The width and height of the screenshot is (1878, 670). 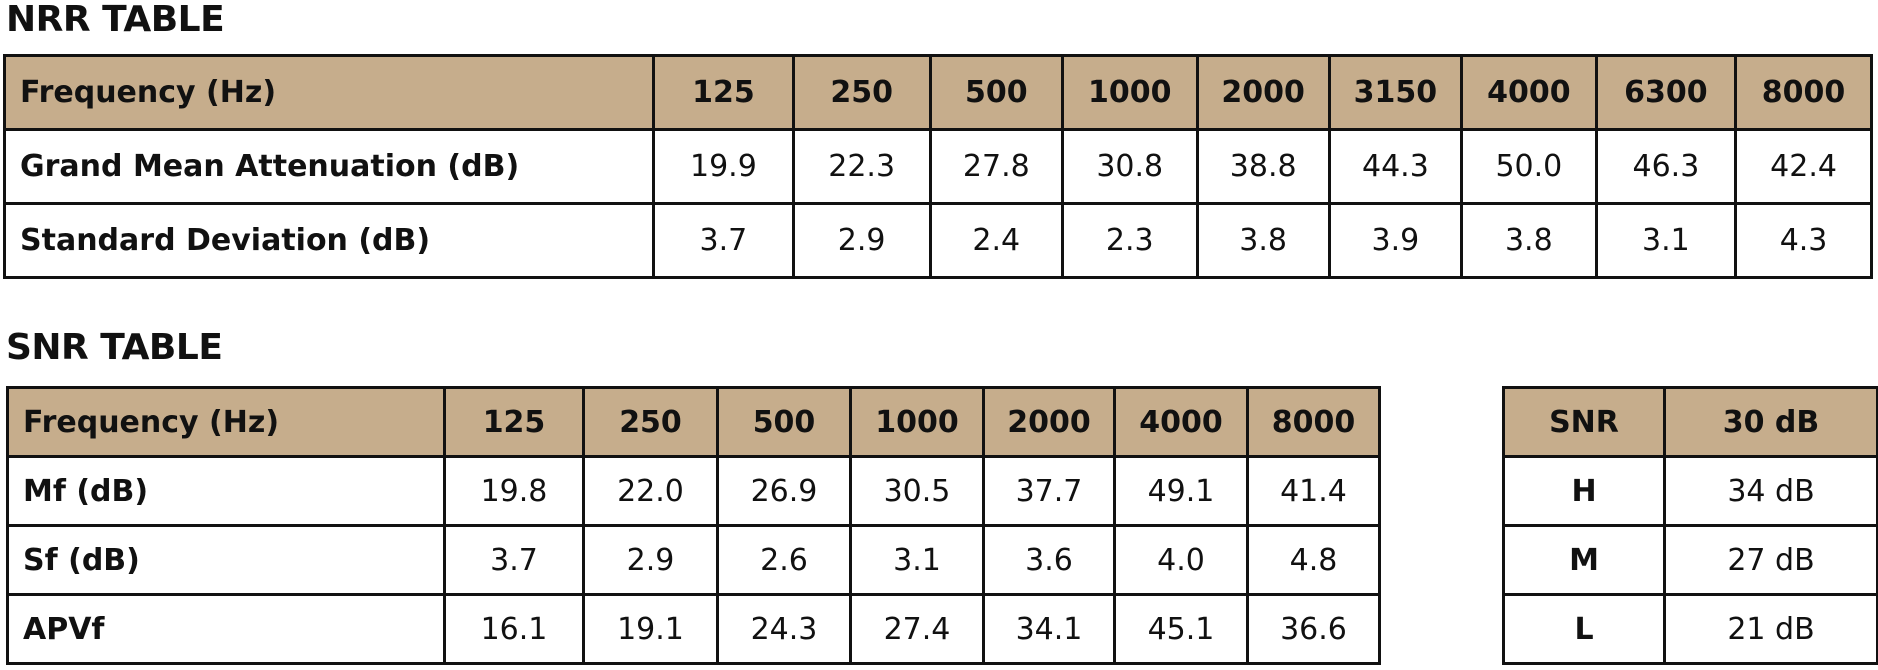 I want to click on snr-rating-header-row: SNR 30 dB, so click(x=1690, y=422).